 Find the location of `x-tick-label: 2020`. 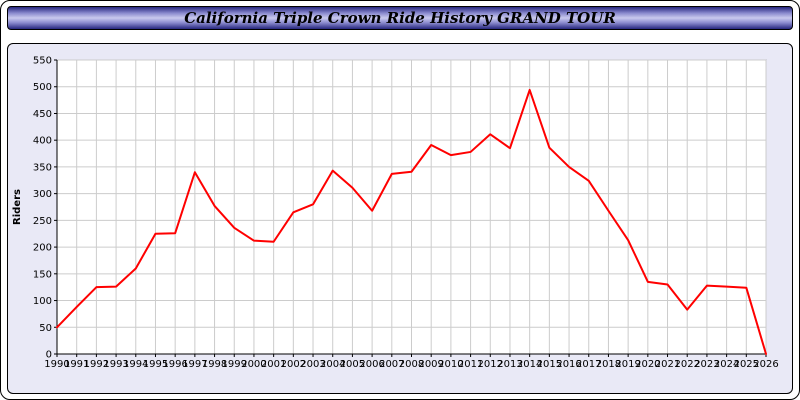

x-tick-label: 2020 is located at coordinates (647, 364).